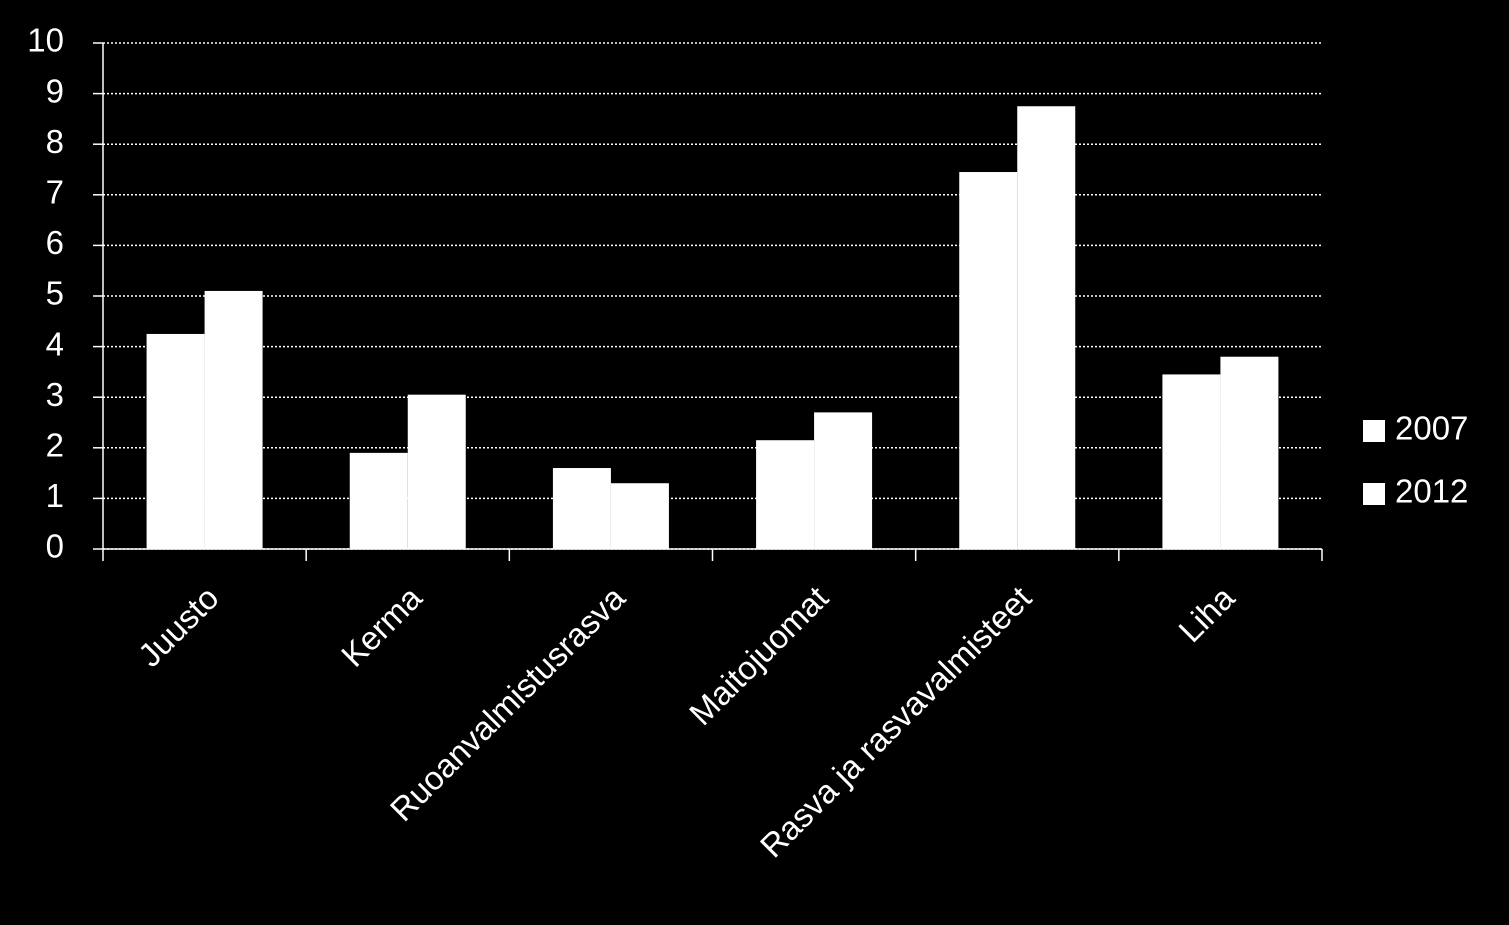 The height and width of the screenshot is (925, 1509). Describe the element at coordinates (758, 655) in the screenshot. I see `x-tick-label: Maitojuomat` at that location.